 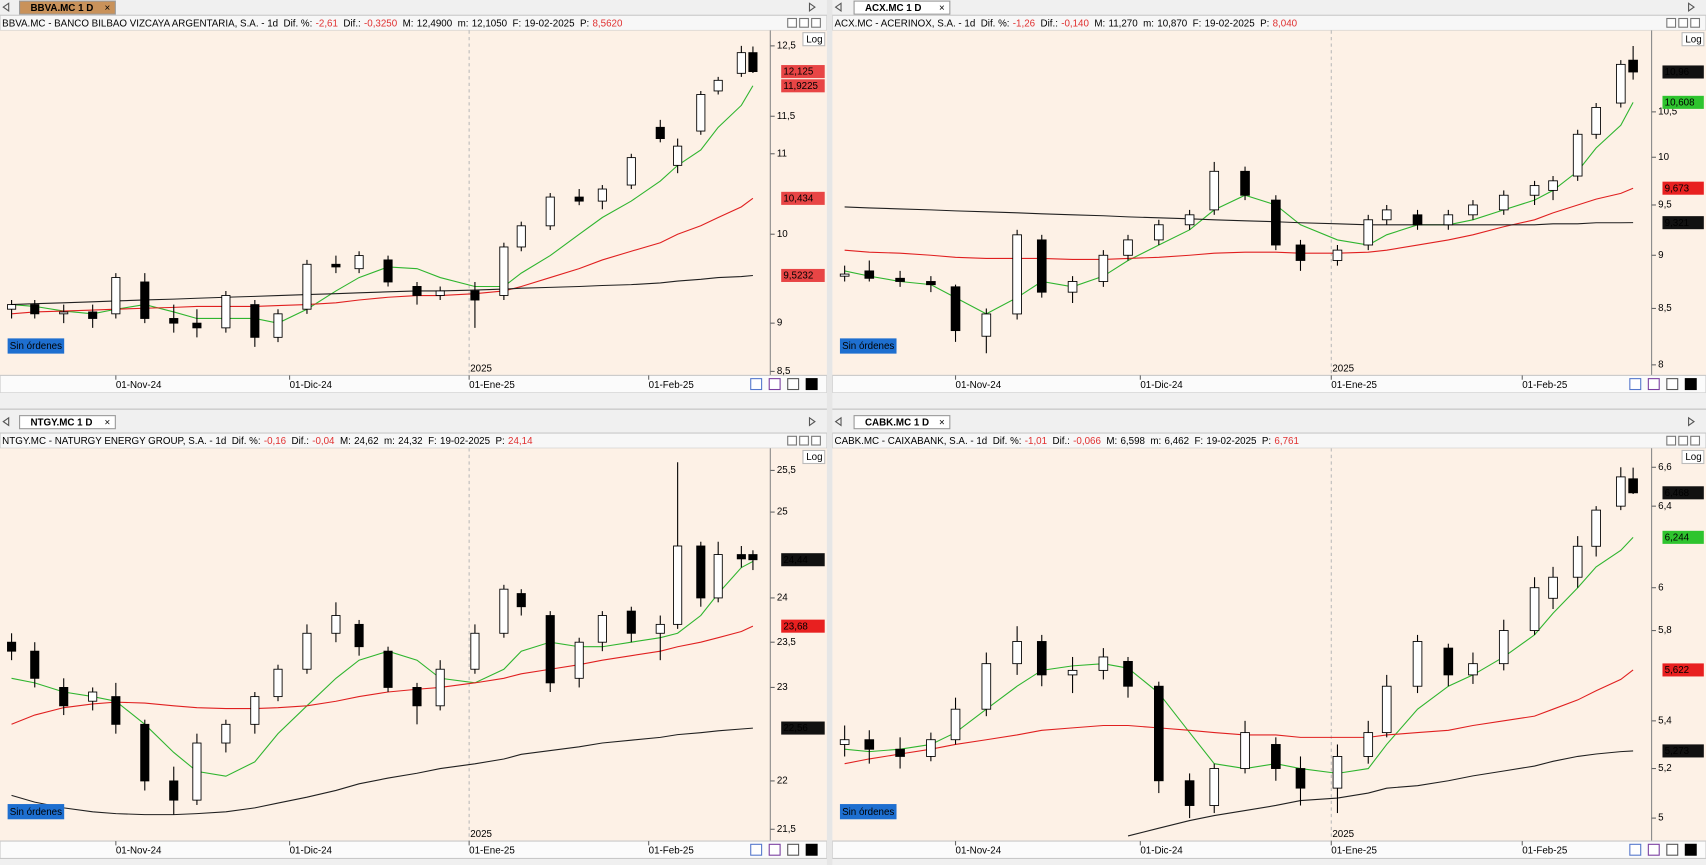 What do you see at coordinates (1677, 188) in the screenshot?
I see `price-label: 9,673` at bounding box center [1677, 188].